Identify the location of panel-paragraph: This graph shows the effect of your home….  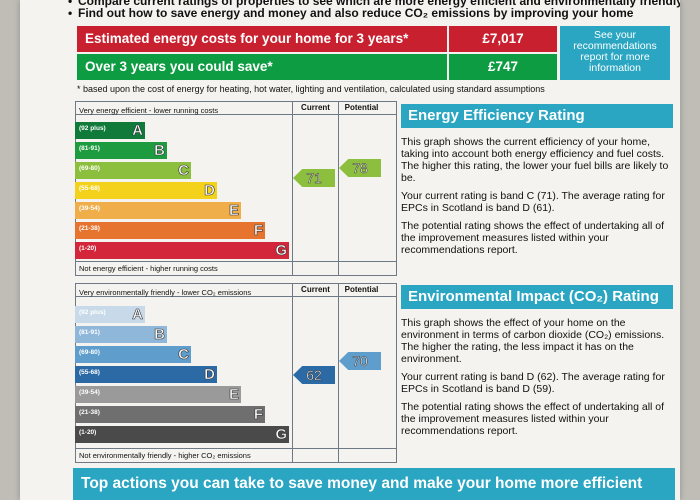
(533, 341).